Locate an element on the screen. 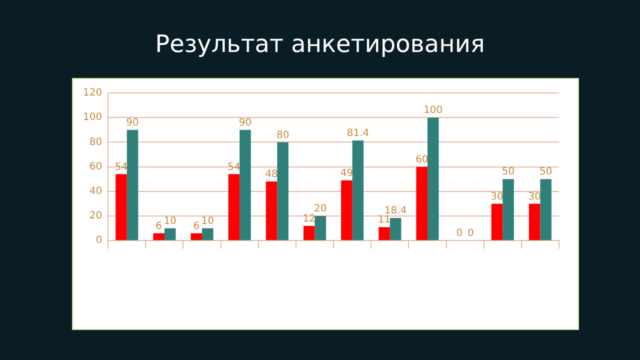 The width and height of the screenshot is (640, 360). data-label: 60 is located at coordinates (421, 160).